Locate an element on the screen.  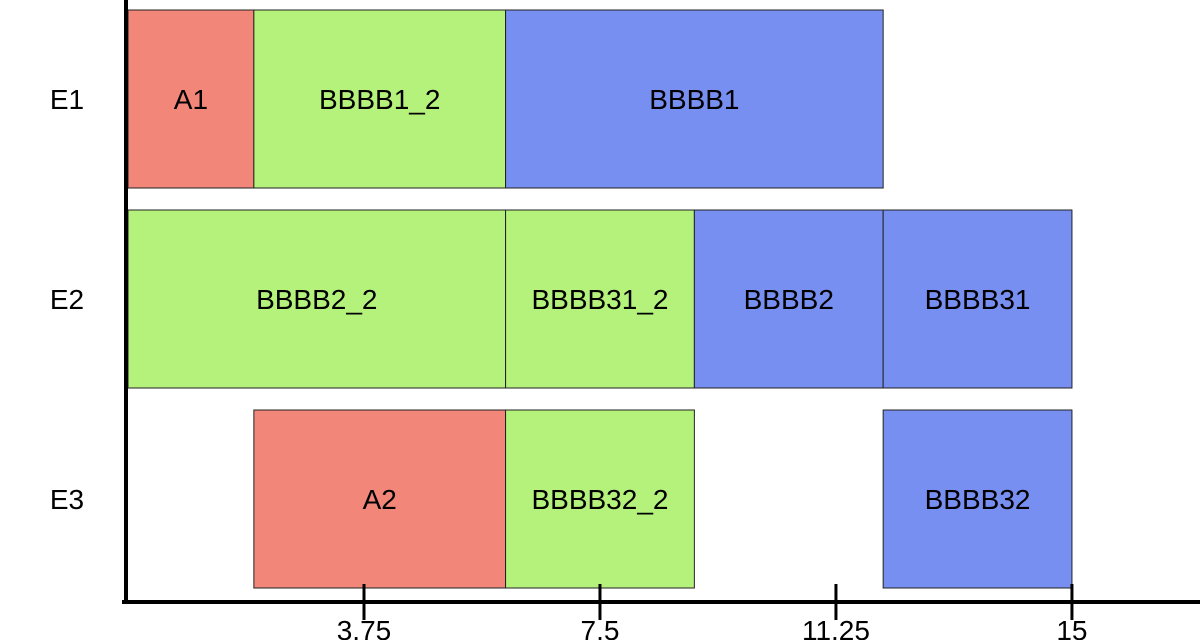
task-bar-bbbb31: BBBB31 is located at coordinates (977, 299).